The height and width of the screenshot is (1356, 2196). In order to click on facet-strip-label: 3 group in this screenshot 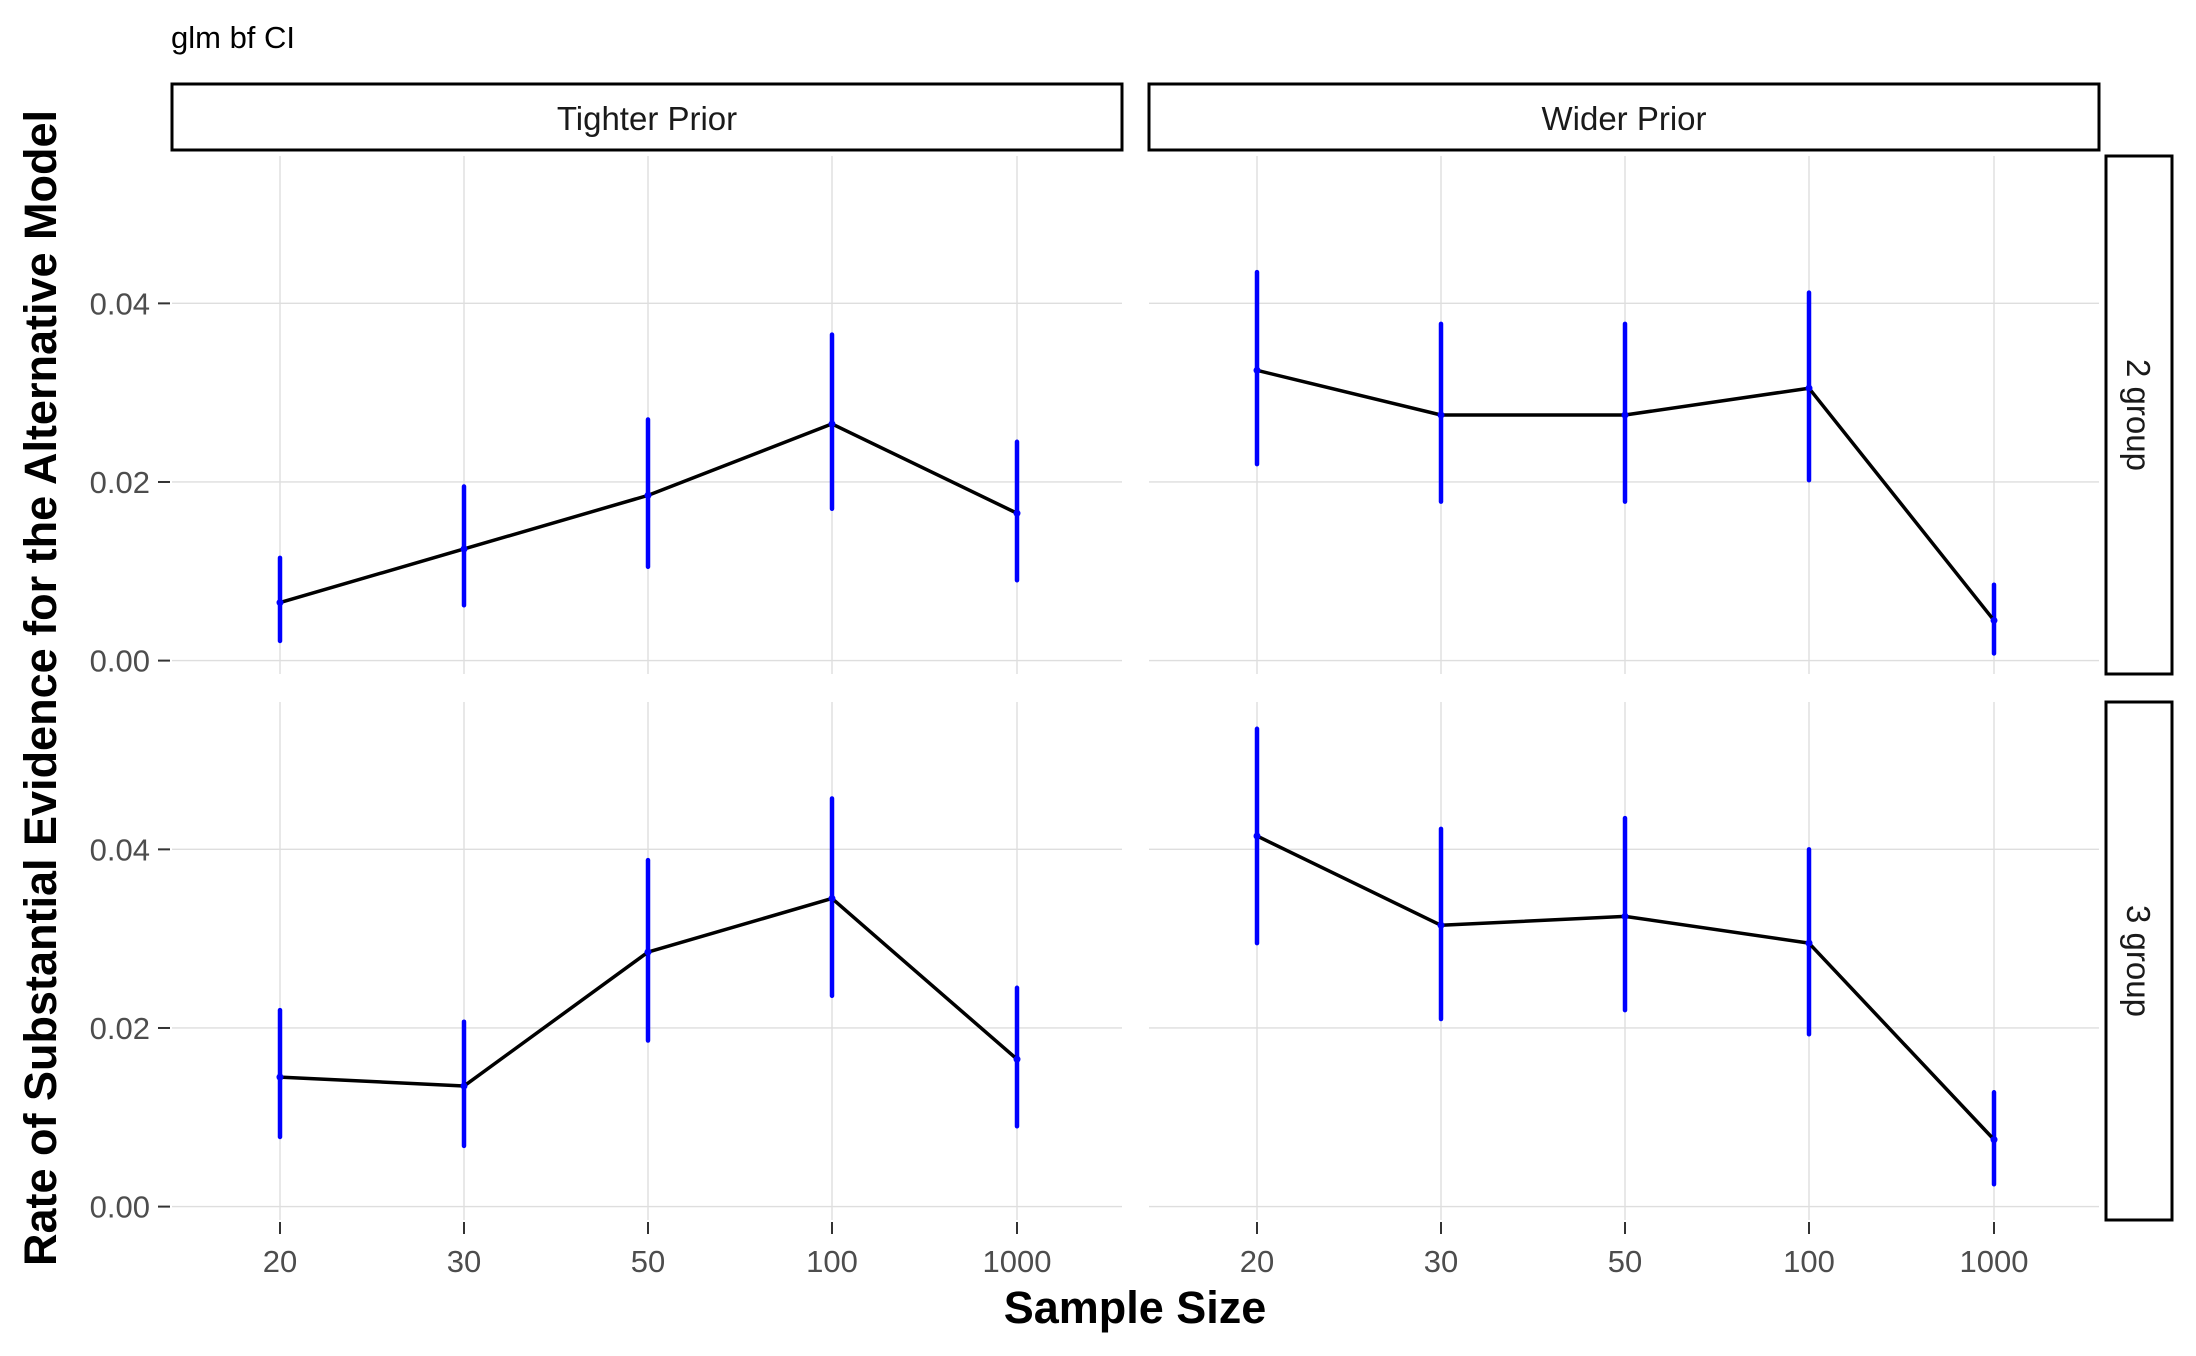, I will do `click(2138, 961)`.